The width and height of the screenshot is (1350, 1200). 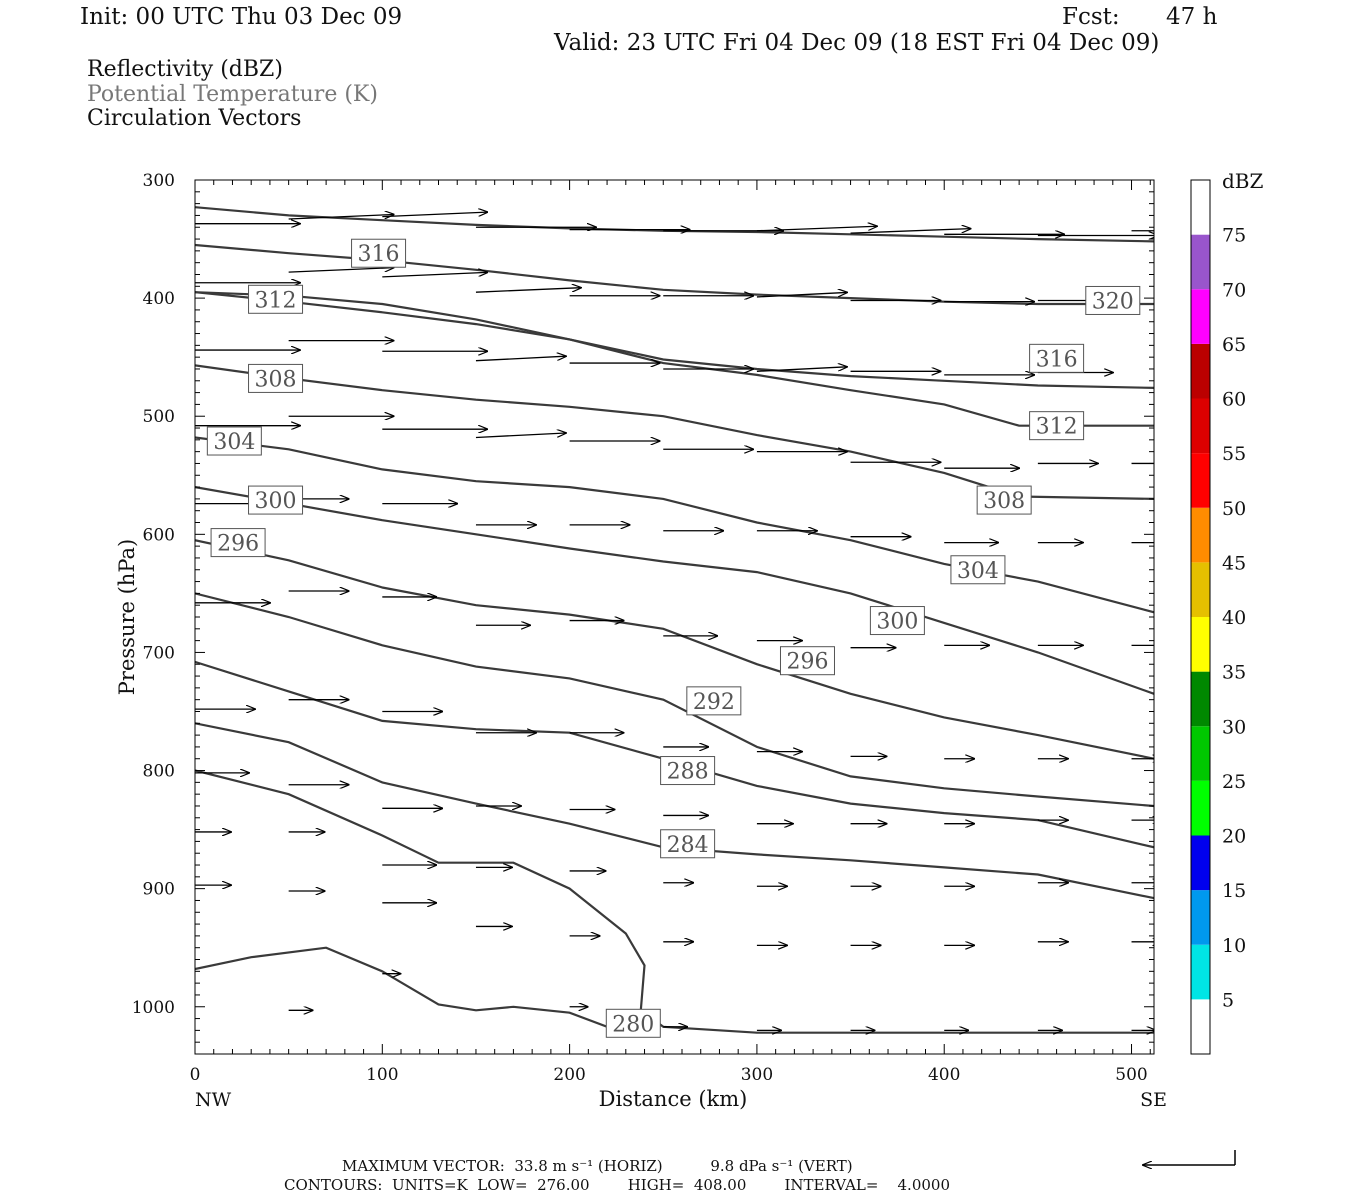 What do you see at coordinates (757, 1075) in the screenshot?
I see `x-tick-label: 300` at bounding box center [757, 1075].